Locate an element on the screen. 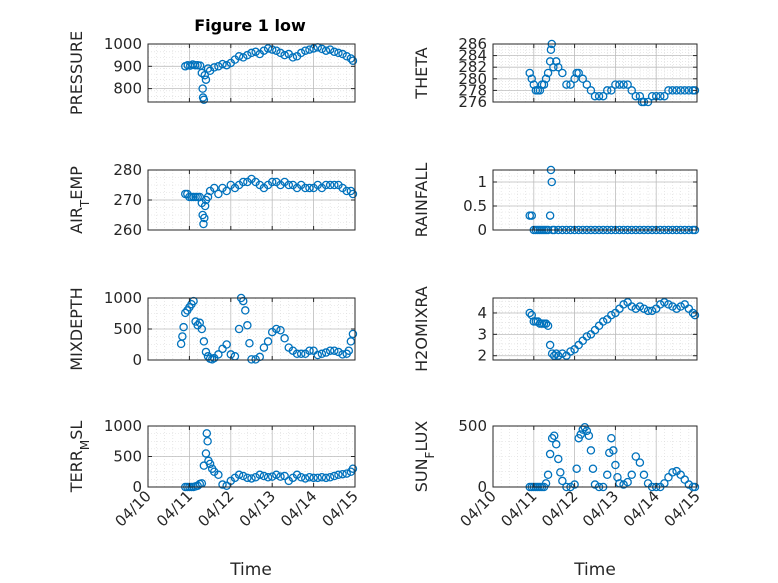 Image resolution: width=778 pixels, height=583 pixels. x-tick-label: 04/12 is located at coordinates (559, 508).